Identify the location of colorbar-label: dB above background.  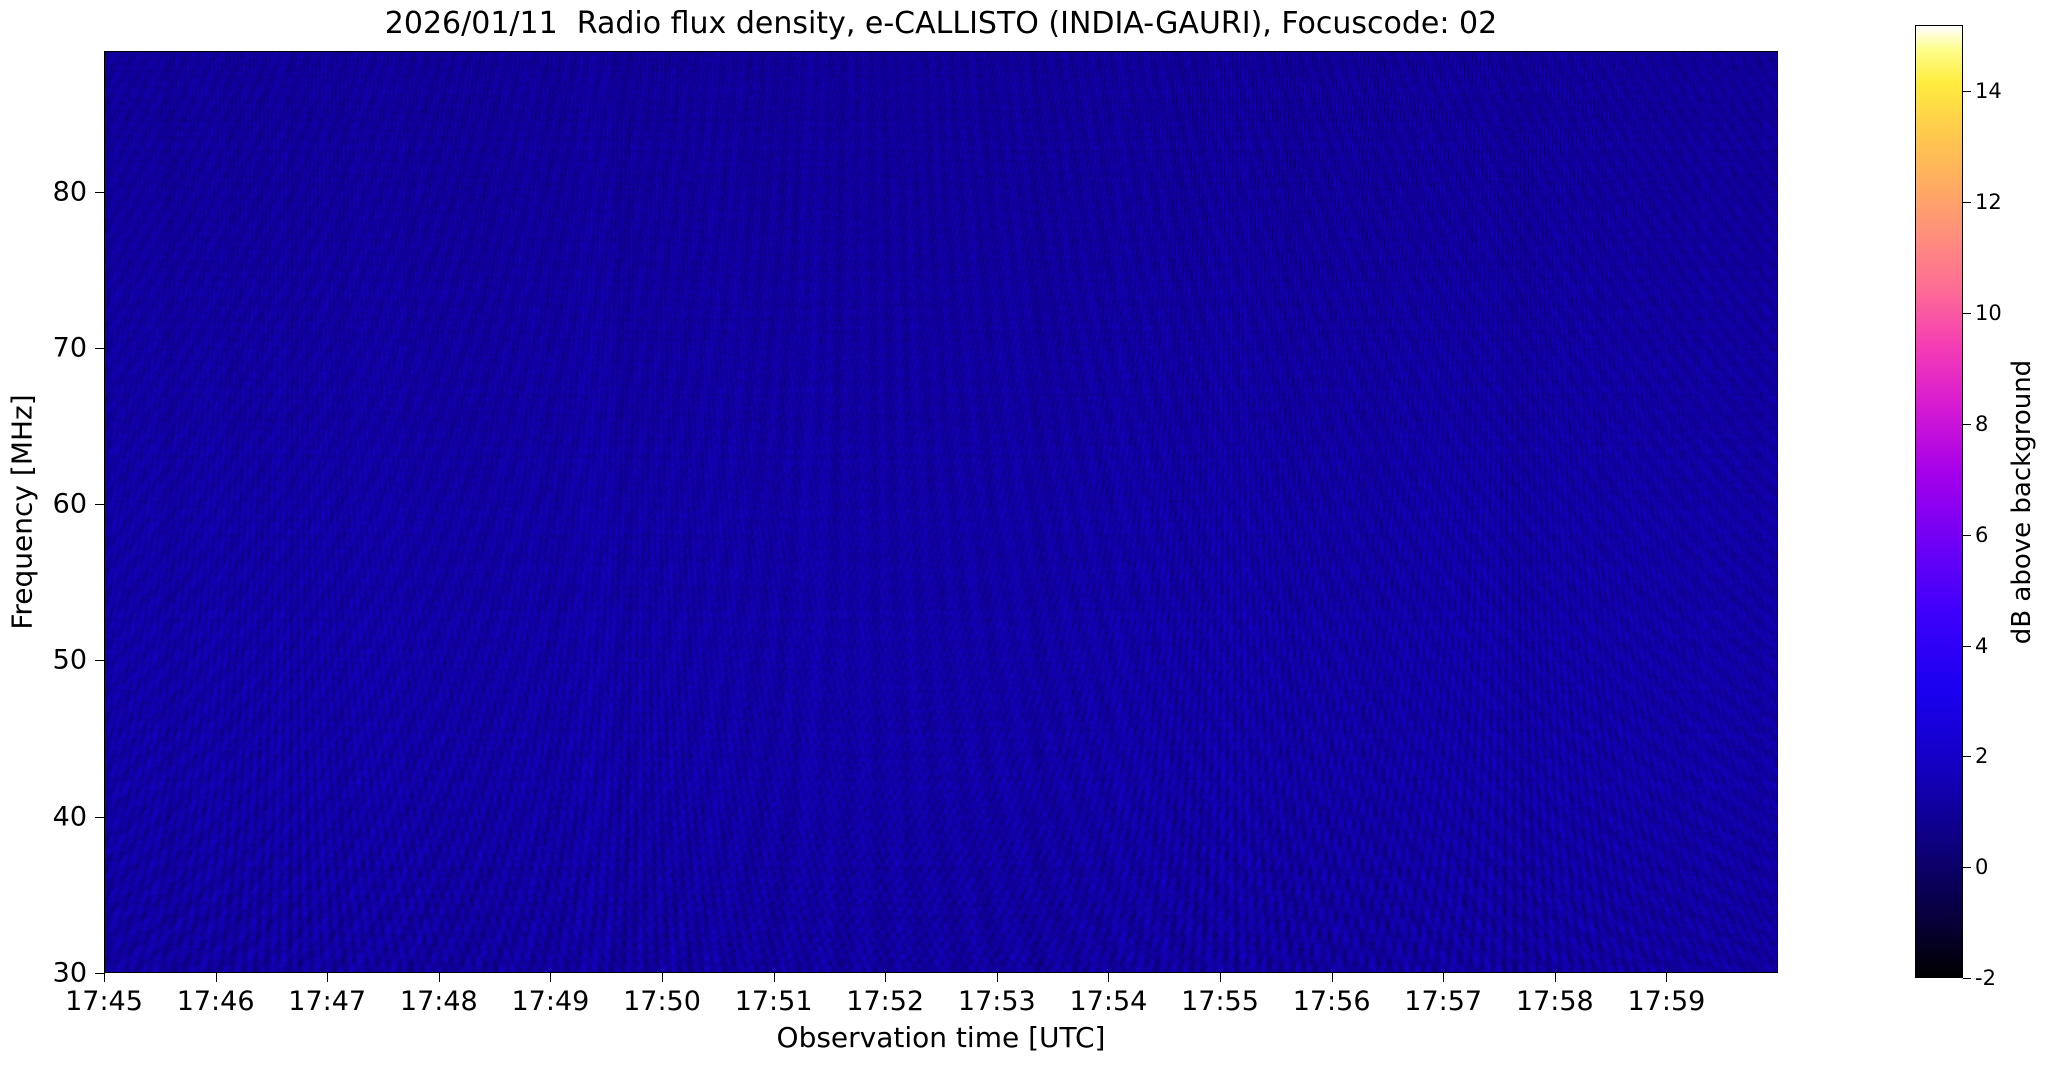
(2022, 501).